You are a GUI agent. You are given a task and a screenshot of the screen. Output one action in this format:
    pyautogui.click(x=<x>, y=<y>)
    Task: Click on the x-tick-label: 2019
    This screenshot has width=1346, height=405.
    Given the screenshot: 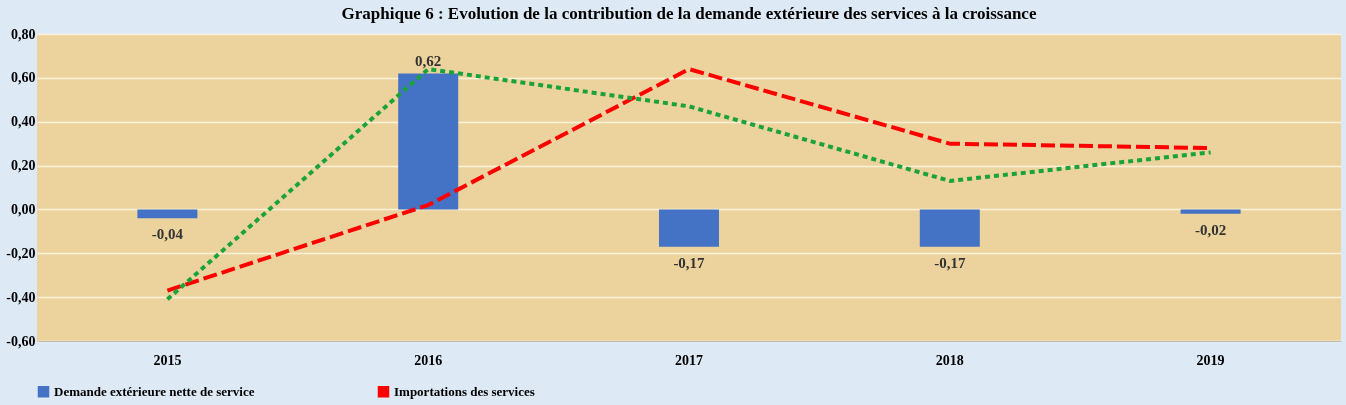 What is the action you would take?
    pyautogui.click(x=1210, y=360)
    